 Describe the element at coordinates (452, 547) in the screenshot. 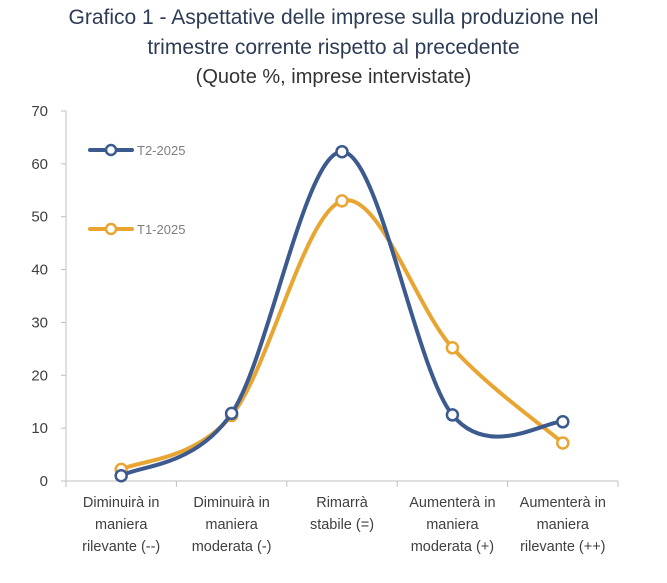

I see `x-tick-label-line: moderata (+)` at that location.